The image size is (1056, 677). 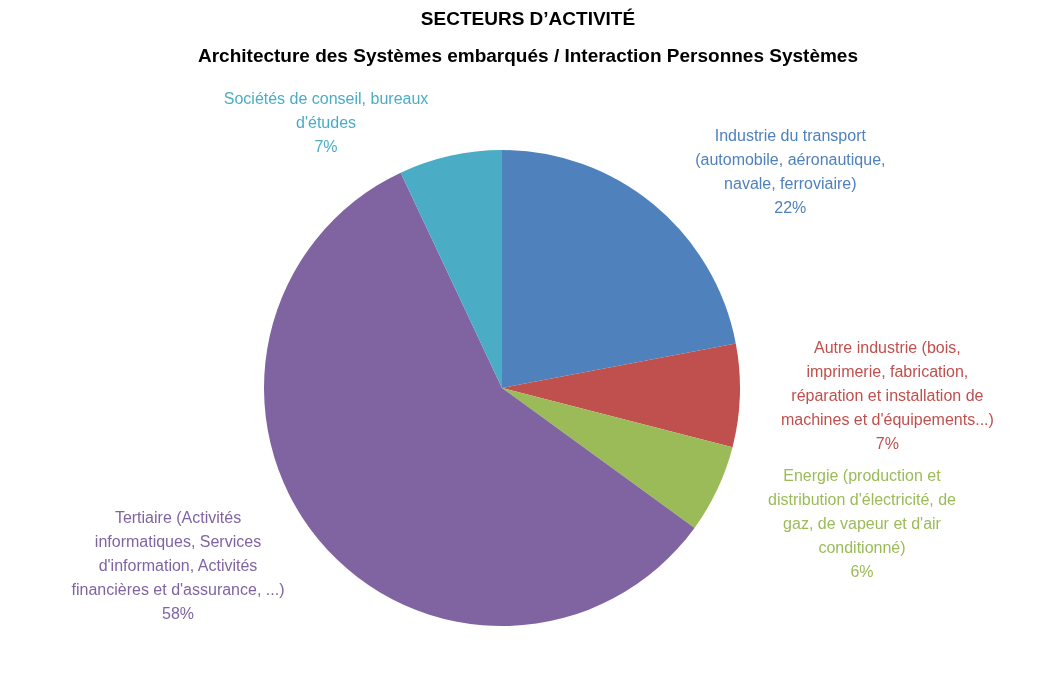 I want to click on slice-label: Tertiaire (Activités informatiques, Services d'information, Activités financières et d'assurance, ...), so click(x=178, y=553).